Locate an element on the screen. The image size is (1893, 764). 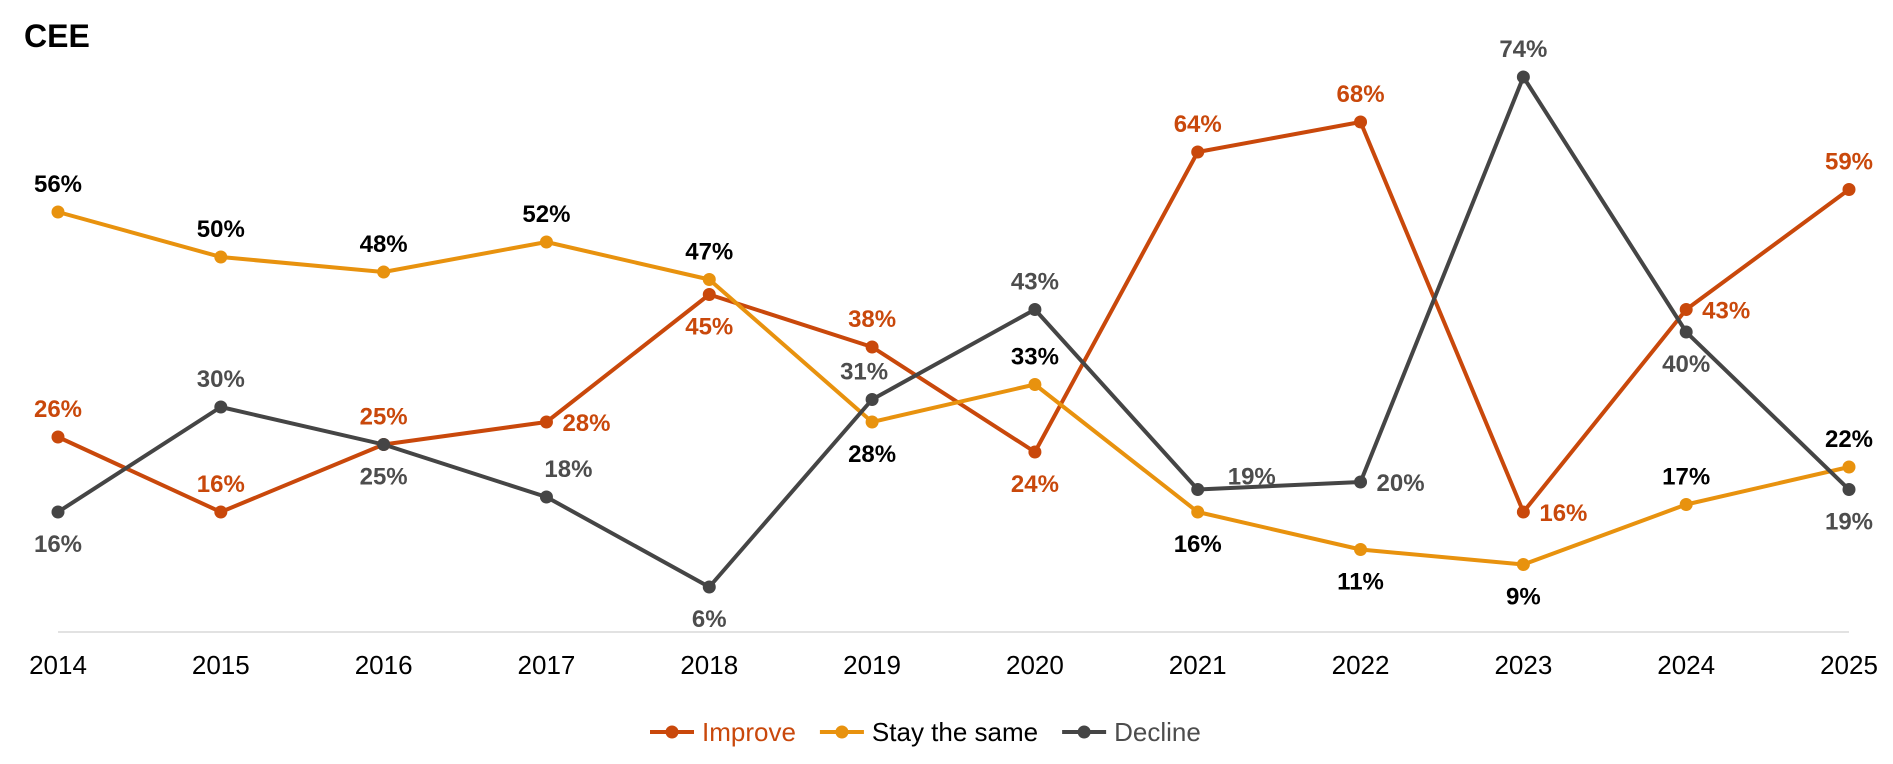
data-label: 22% is located at coordinates (1849, 439).